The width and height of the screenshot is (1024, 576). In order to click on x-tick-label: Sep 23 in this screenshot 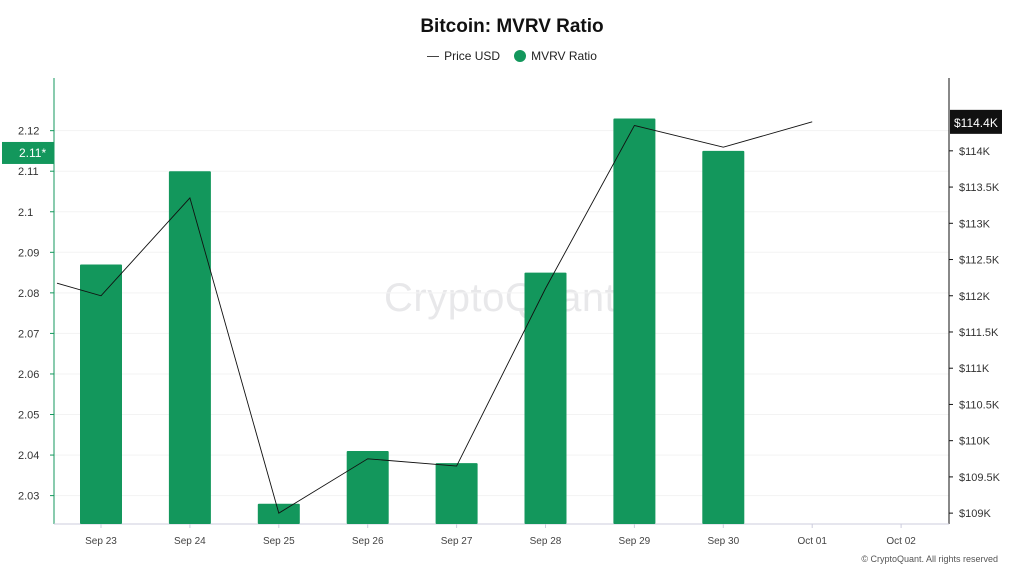, I will do `click(101, 541)`.